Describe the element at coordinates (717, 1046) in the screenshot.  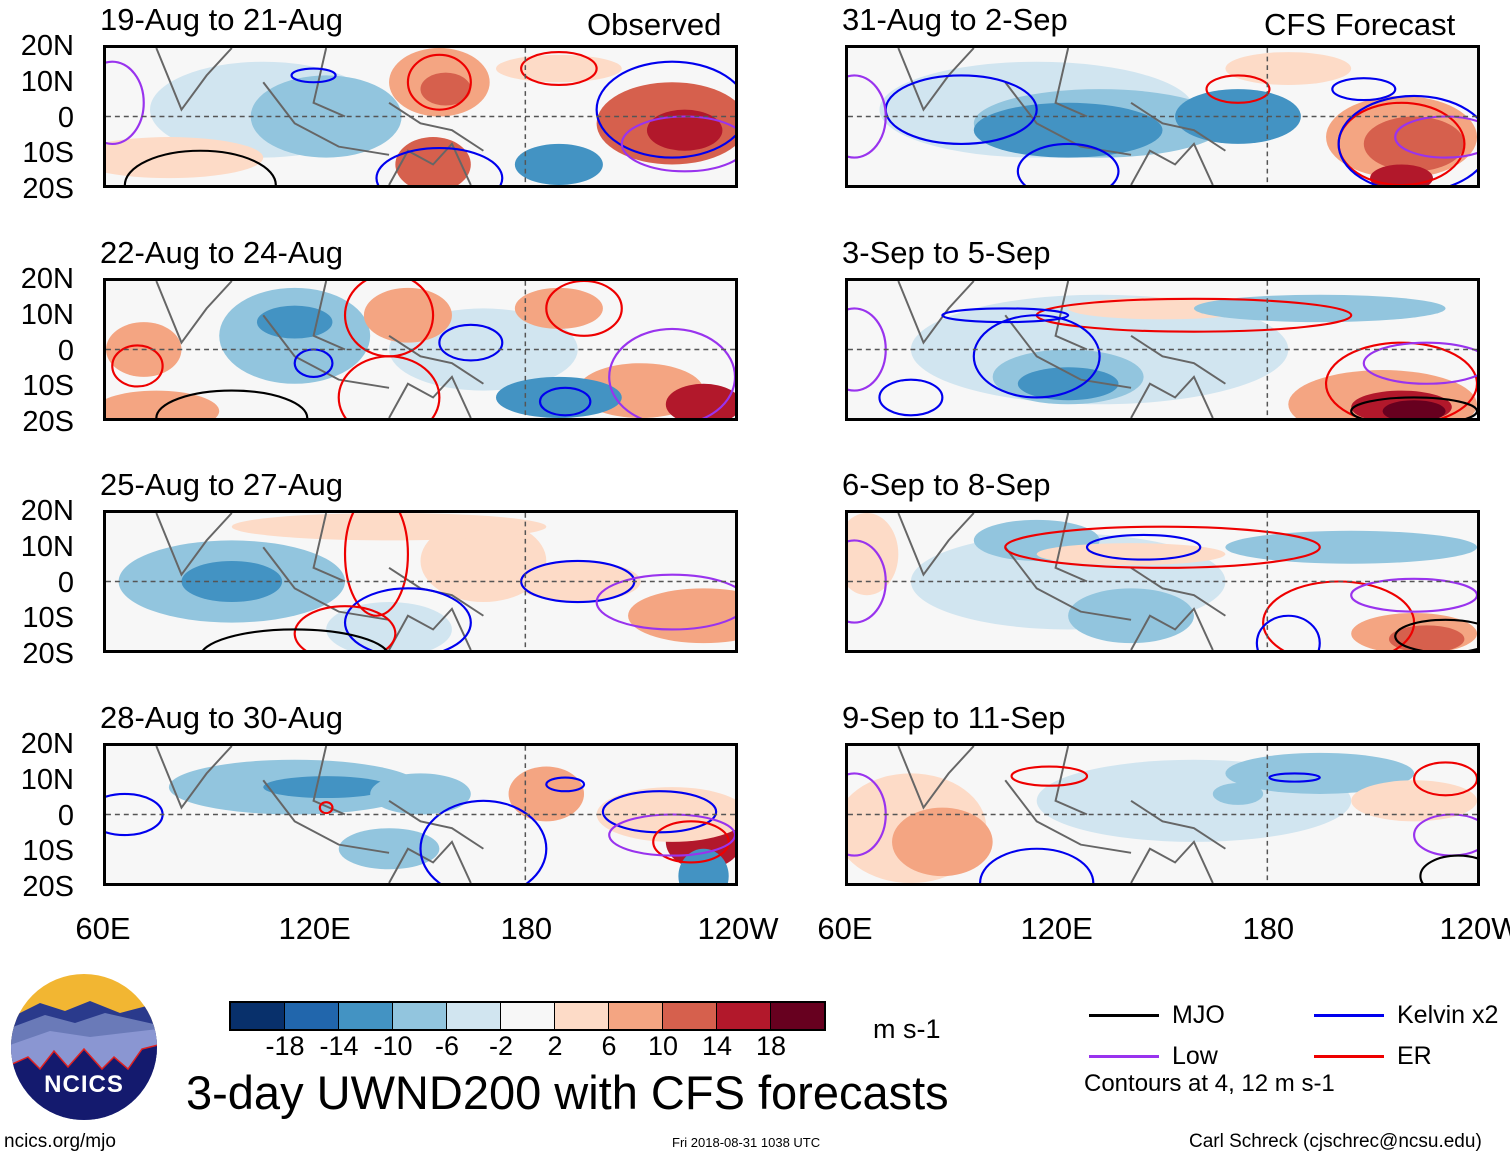
I see `colorbar-tick-label: 14` at that location.